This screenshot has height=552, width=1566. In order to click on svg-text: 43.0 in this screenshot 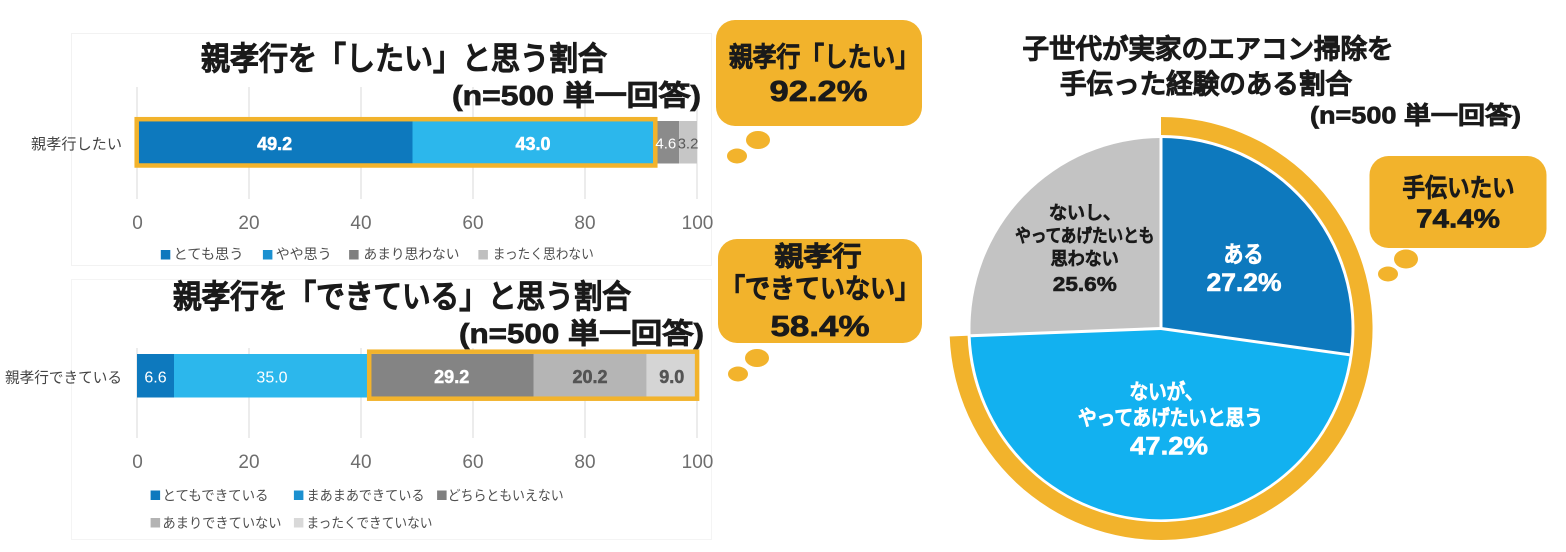, I will do `click(532, 144)`.